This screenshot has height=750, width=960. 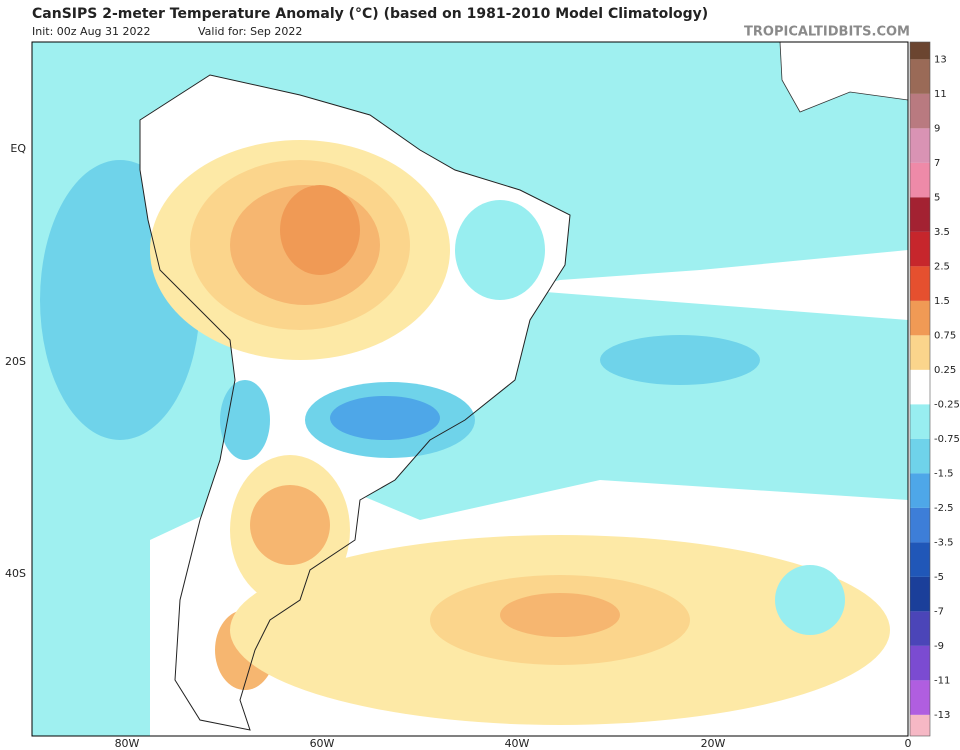 I want to click on colorbar-label: 2.5, so click(x=942, y=266).